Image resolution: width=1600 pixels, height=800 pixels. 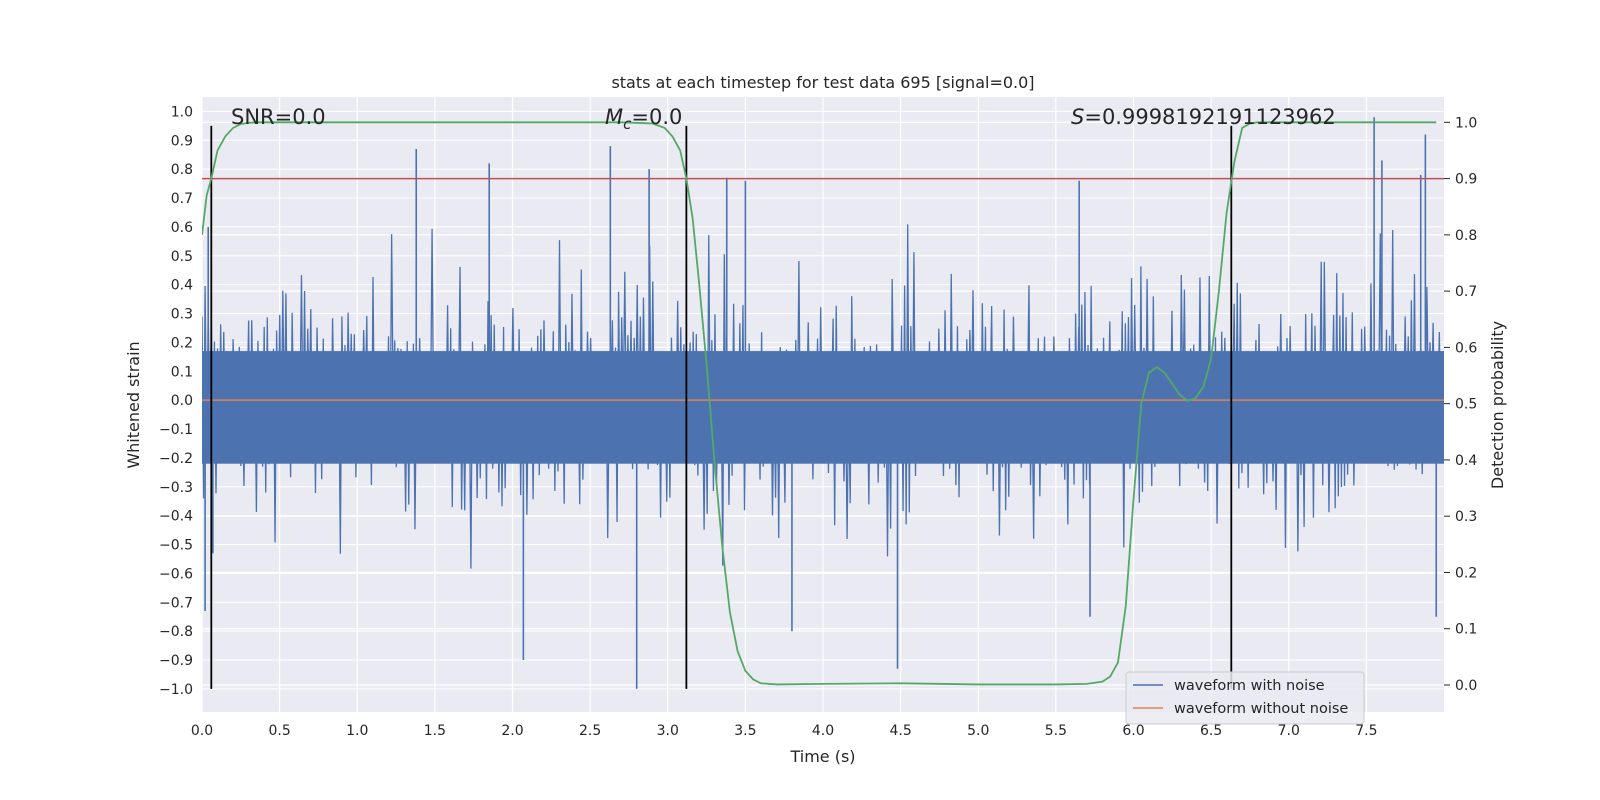 I want to click on x-tick-label: 2.0, so click(x=512, y=731).